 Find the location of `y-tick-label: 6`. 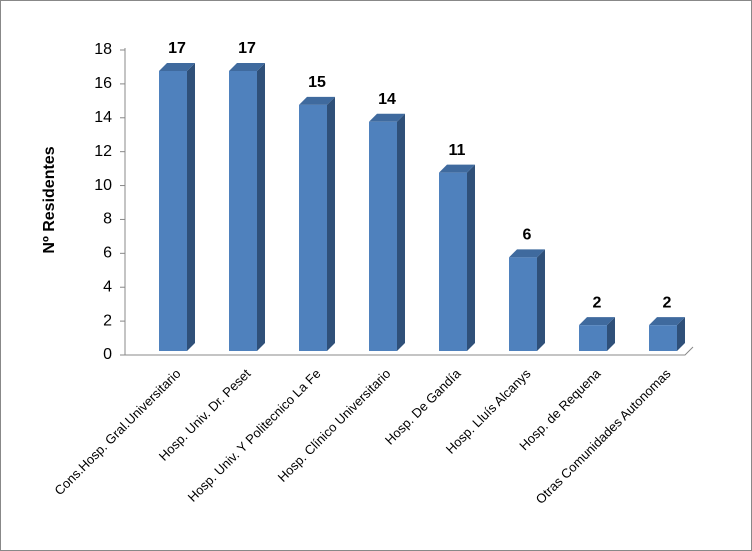

y-tick-label: 6 is located at coordinates (107, 253).